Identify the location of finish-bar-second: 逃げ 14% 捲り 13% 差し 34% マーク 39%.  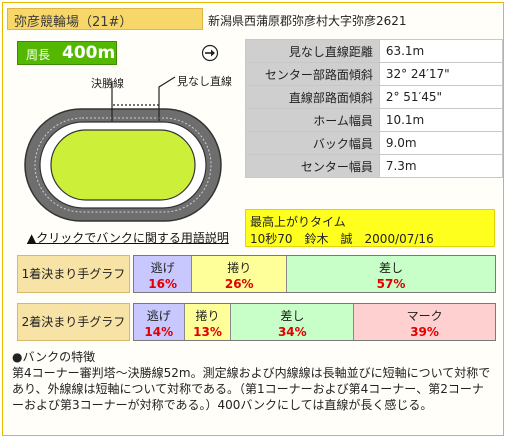
(314, 322).